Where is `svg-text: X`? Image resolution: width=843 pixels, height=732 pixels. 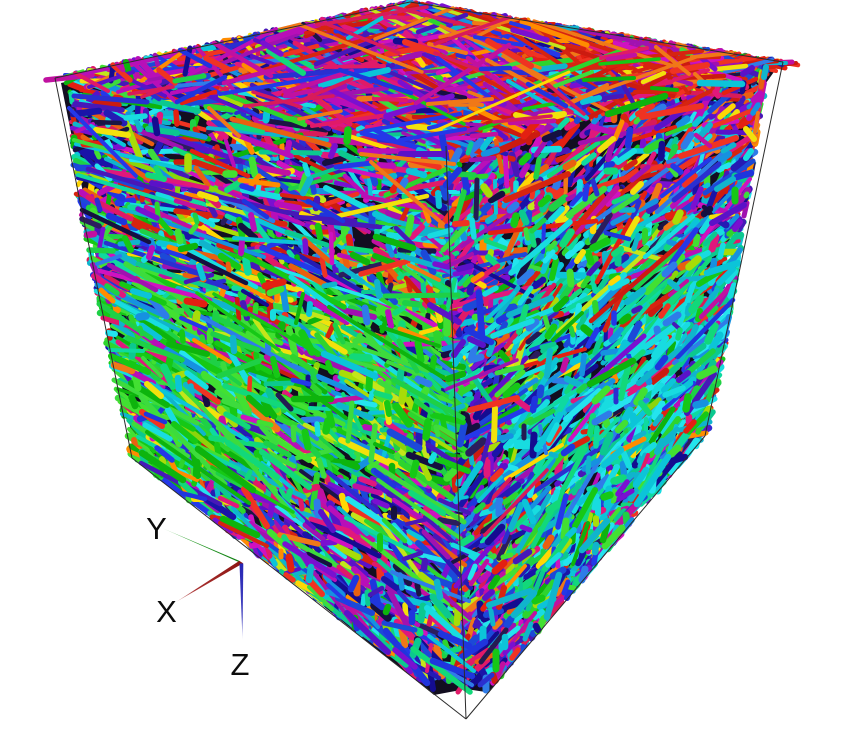
svg-text: X is located at coordinates (166, 611).